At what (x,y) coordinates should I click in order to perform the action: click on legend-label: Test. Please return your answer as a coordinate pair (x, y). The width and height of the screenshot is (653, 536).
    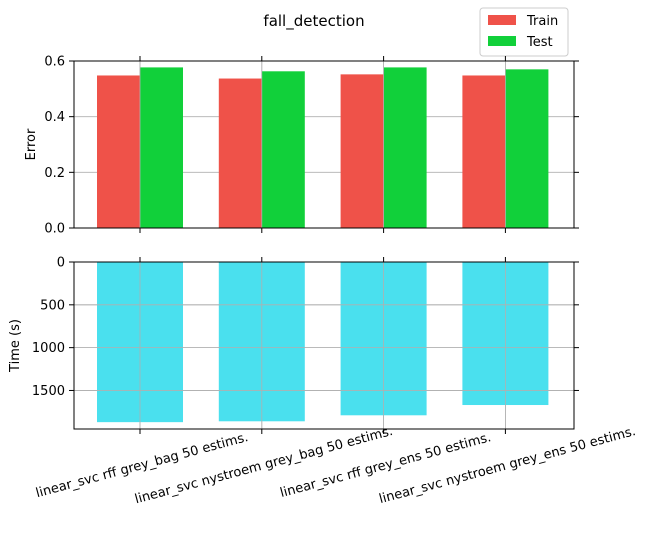
    Looking at the image, I should click on (539, 42).